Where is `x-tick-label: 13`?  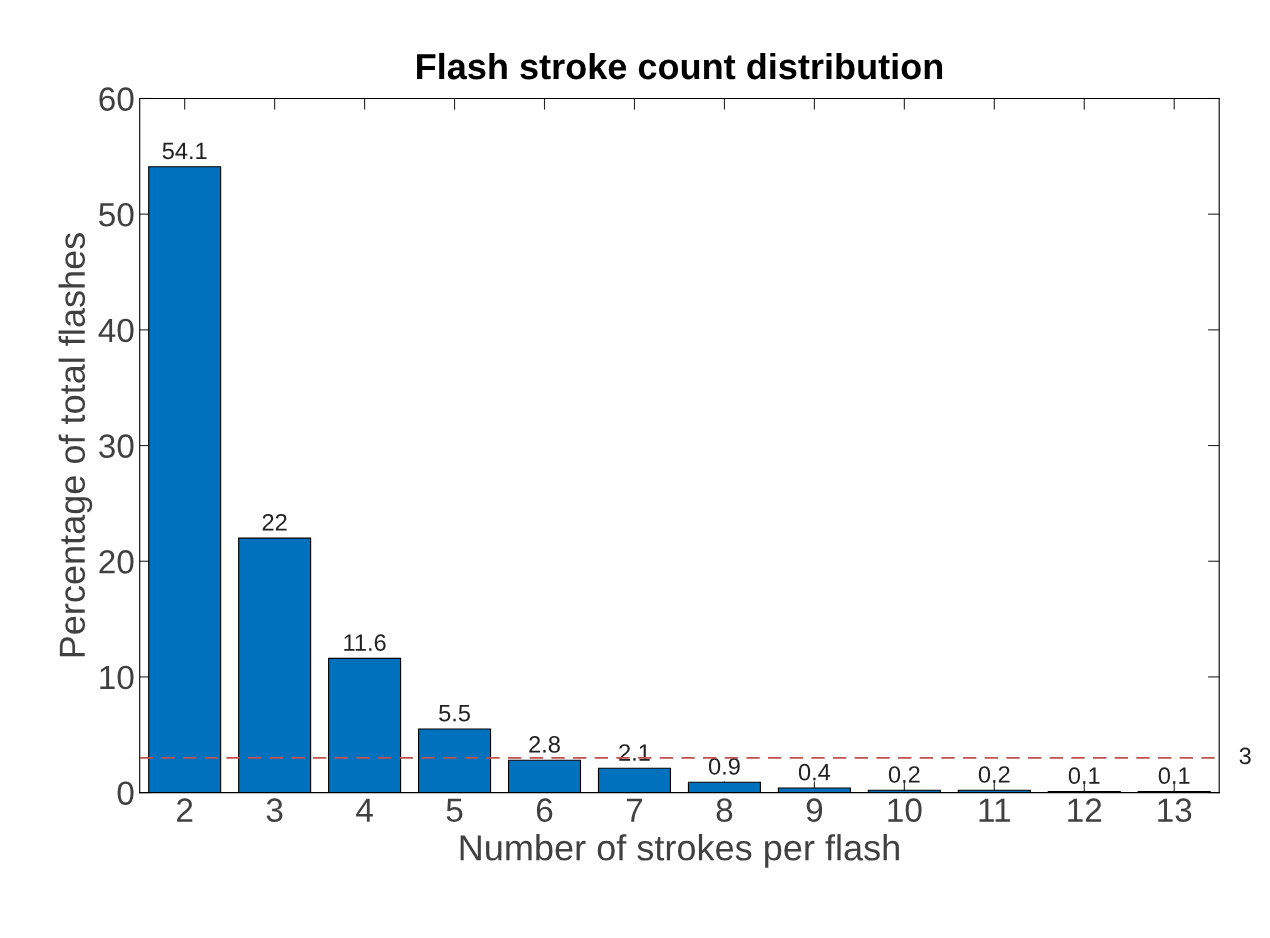
x-tick-label: 13 is located at coordinates (1175, 810).